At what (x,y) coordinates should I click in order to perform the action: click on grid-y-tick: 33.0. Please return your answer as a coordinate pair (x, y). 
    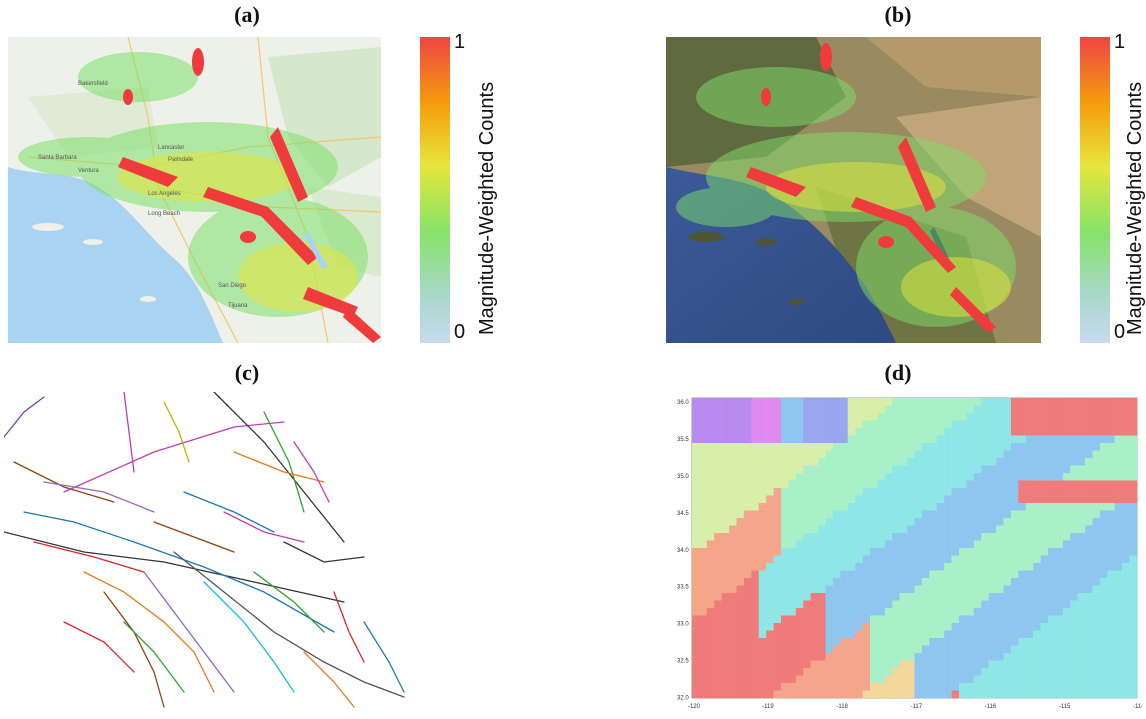
    Looking at the image, I should click on (683, 625).